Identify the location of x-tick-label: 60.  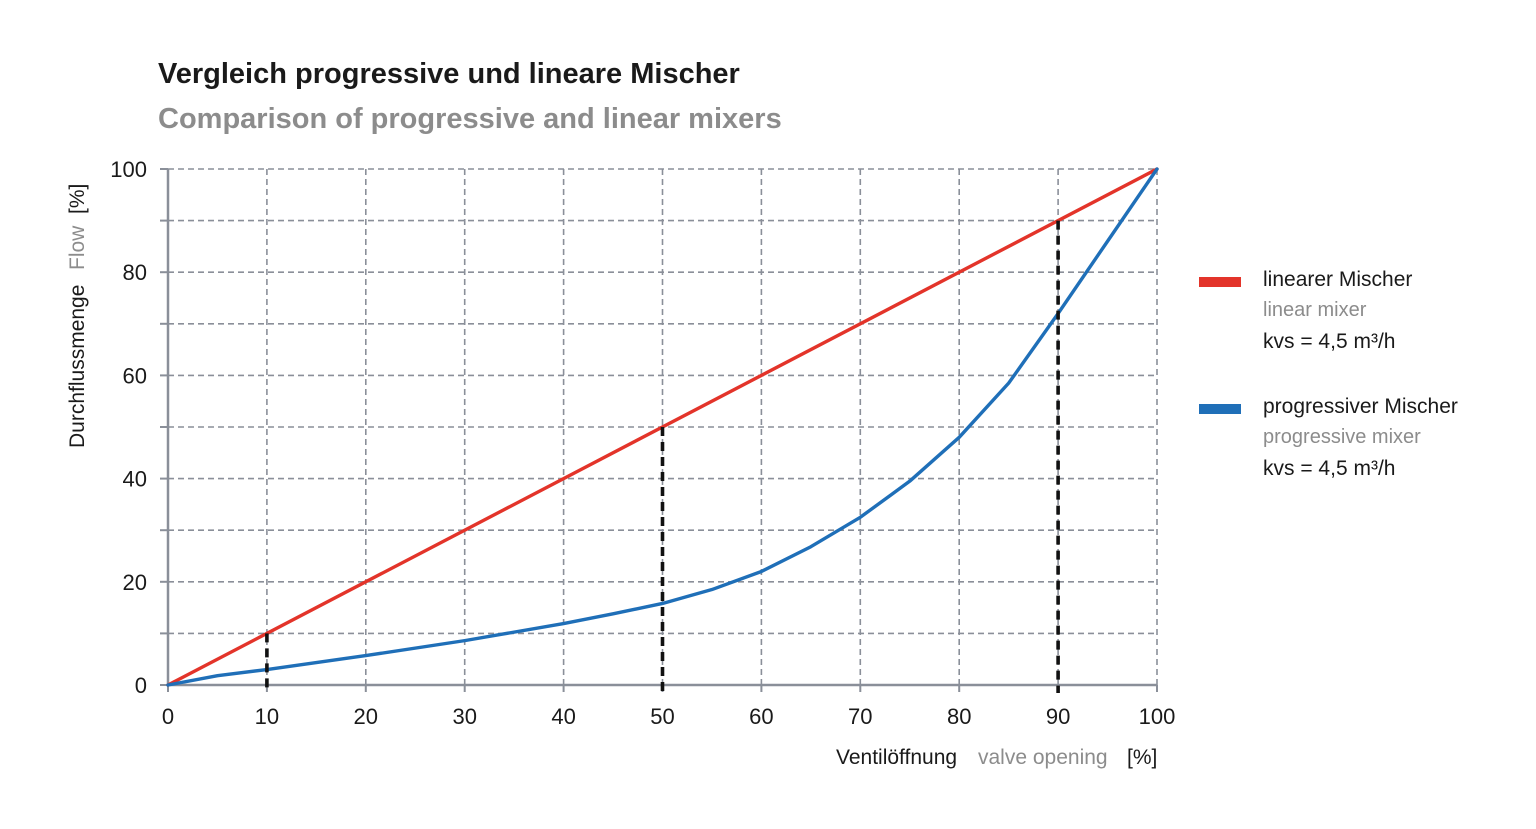
(761, 716).